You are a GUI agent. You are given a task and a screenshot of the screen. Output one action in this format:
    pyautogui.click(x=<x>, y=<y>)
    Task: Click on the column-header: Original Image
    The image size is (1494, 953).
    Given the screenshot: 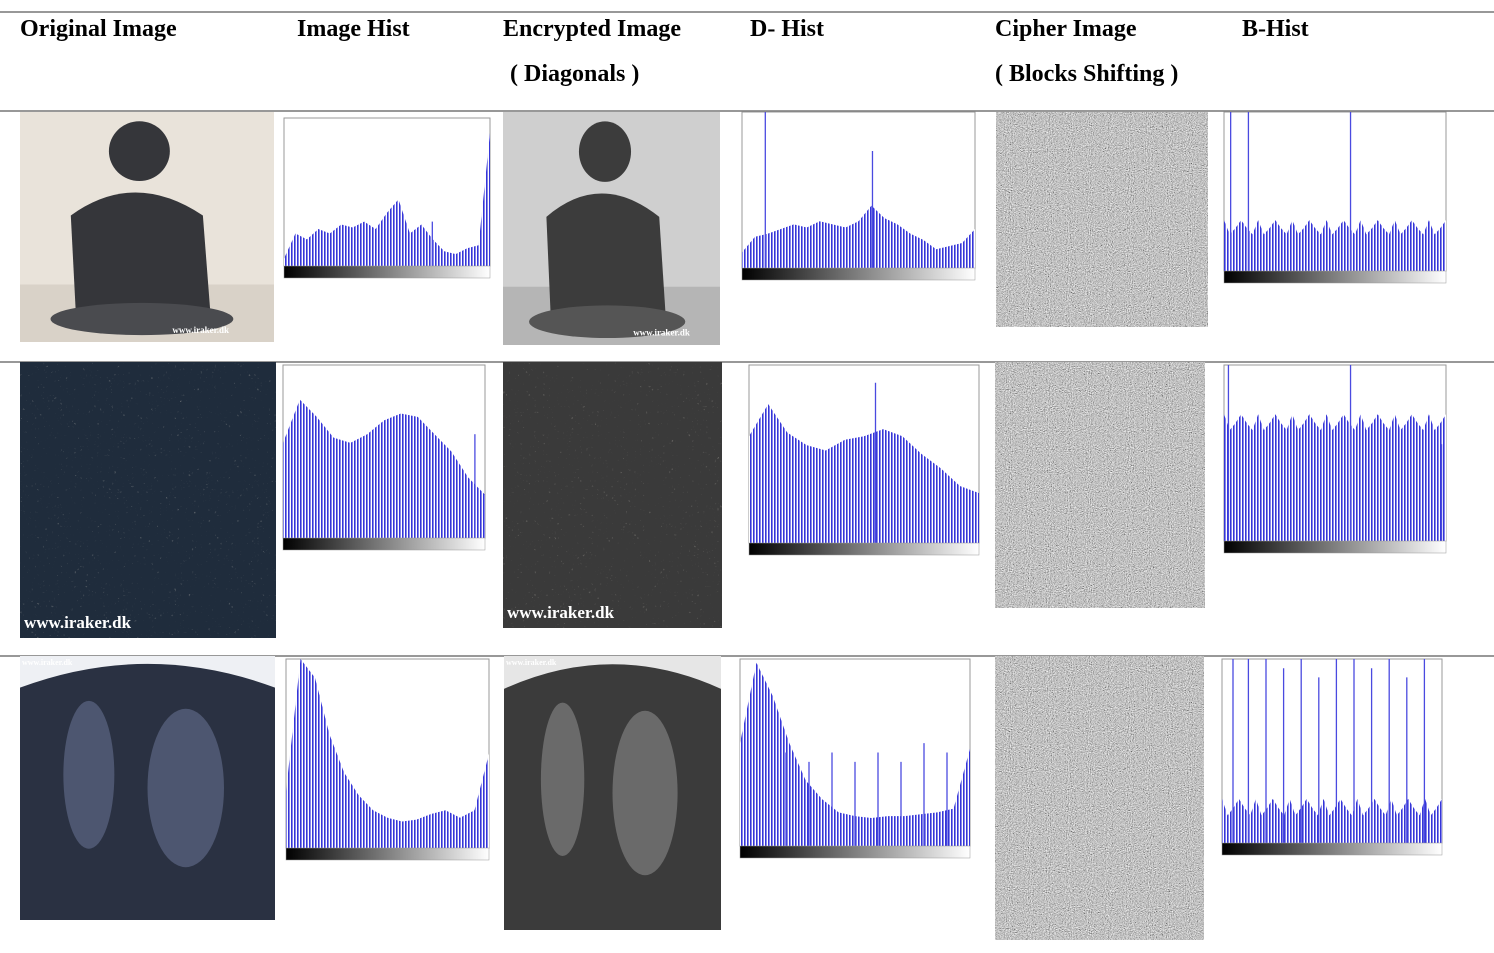 What is the action you would take?
    pyautogui.click(x=98, y=29)
    